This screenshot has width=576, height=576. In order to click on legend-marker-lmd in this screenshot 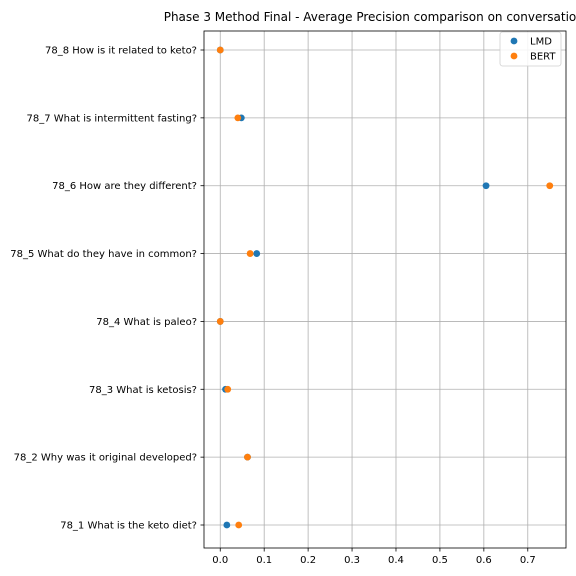, I will do `click(514, 41)`.